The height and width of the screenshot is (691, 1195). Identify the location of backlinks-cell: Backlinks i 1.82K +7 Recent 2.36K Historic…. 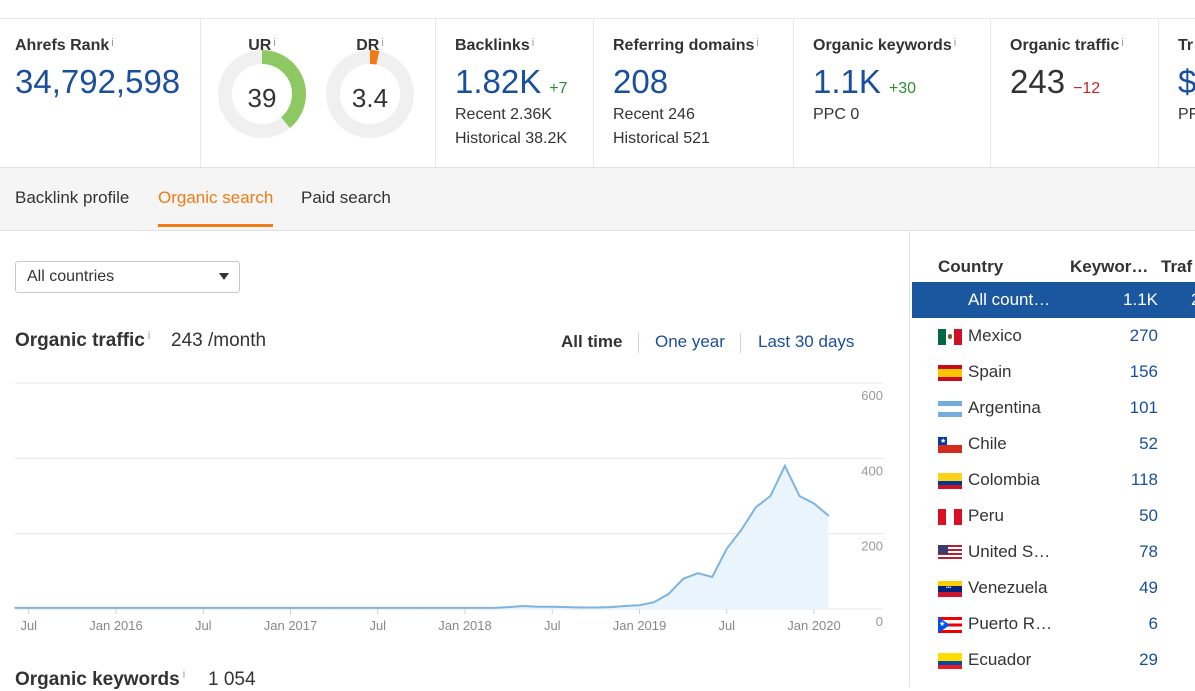
(514, 93).